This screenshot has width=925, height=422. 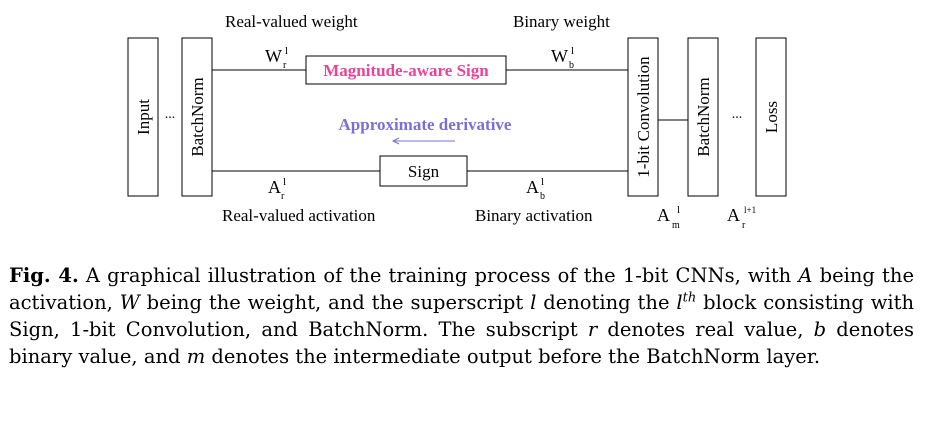 What do you see at coordinates (461, 289) in the screenshot?
I see `caption-text: being the activation,` at bounding box center [461, 289].